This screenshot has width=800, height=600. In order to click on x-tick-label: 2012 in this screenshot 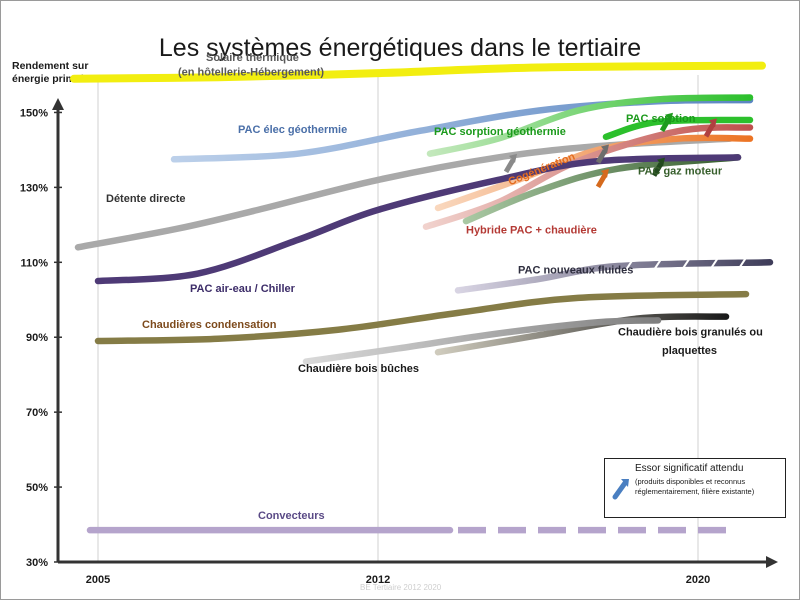, I will do `click(378, 580)`.